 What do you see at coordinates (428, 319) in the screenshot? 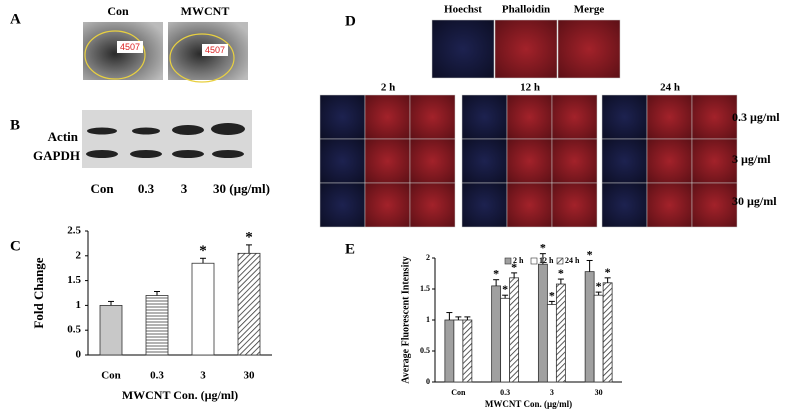
I see `y-tick-label: 1` at bounding box center [428, 319].